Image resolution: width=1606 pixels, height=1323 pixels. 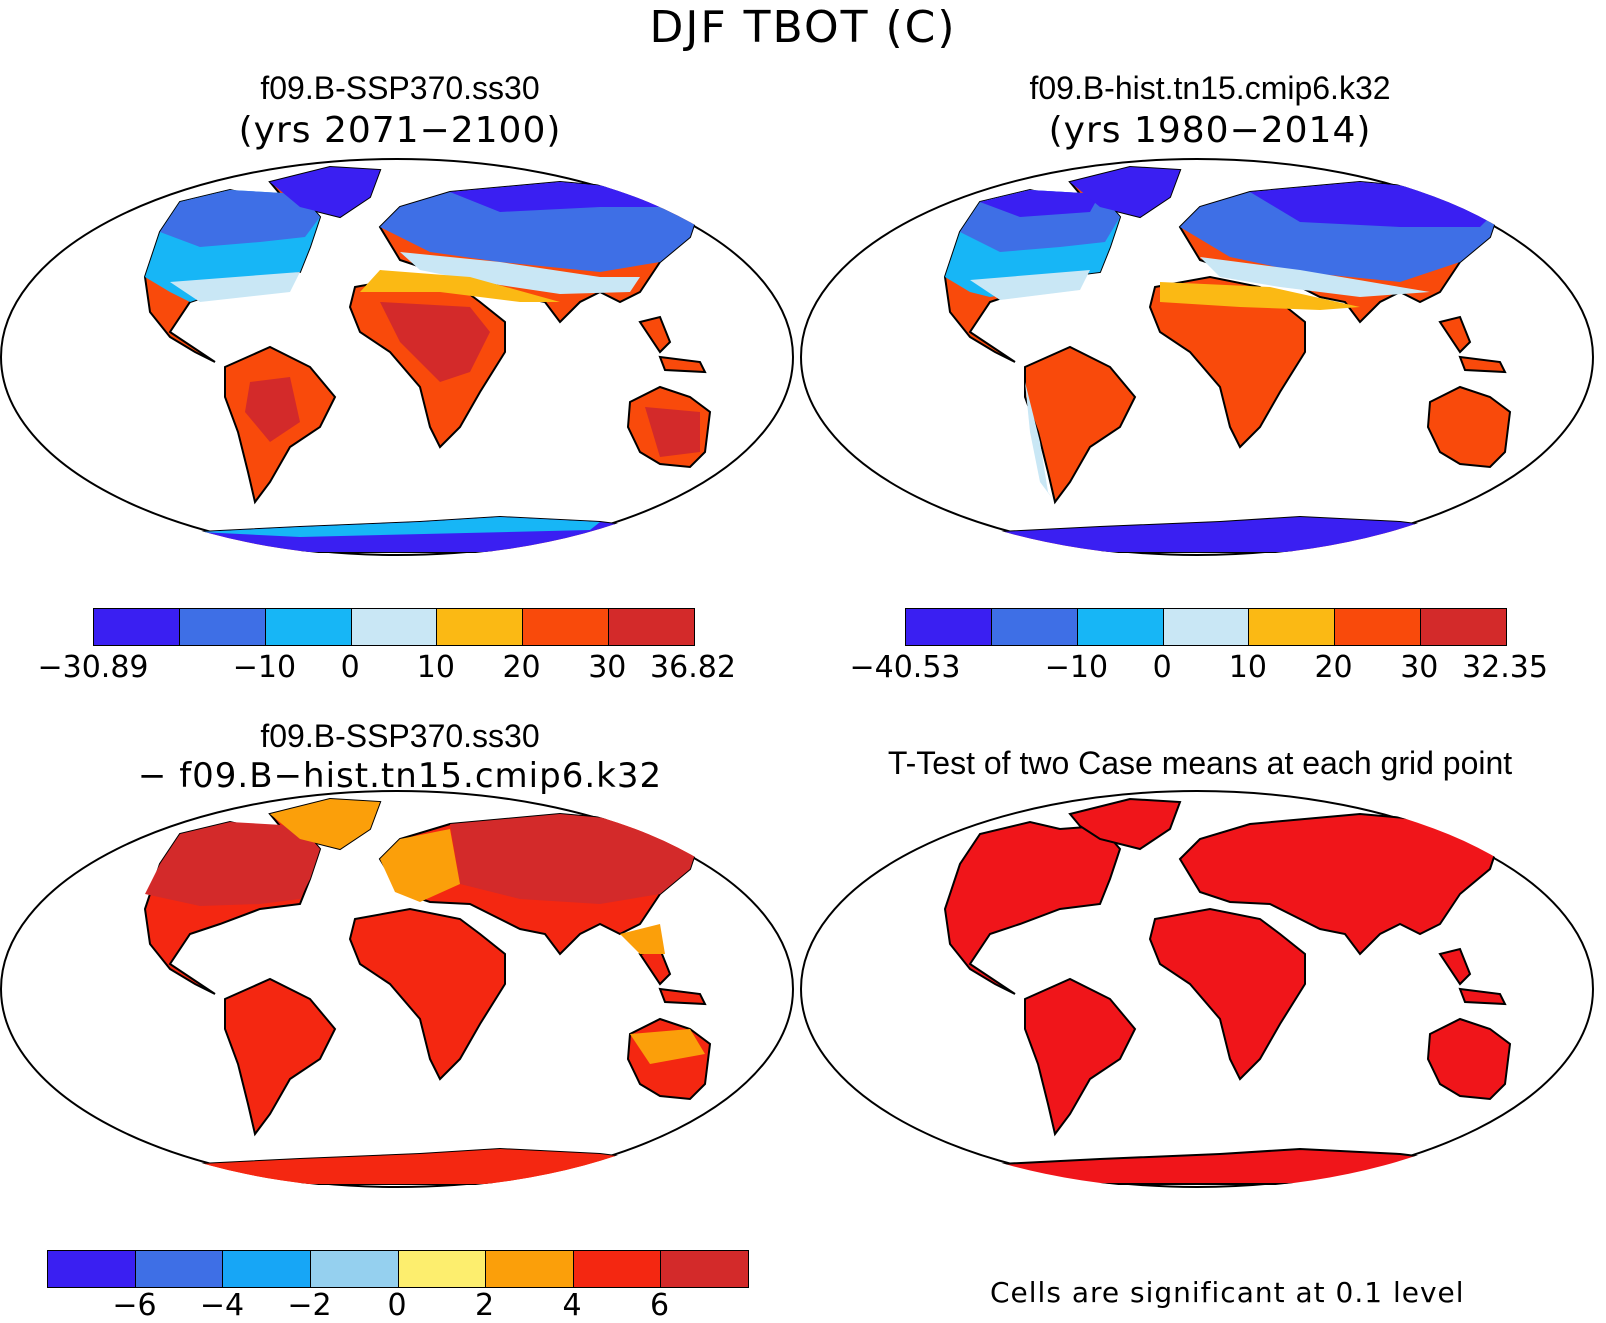 I want to click on significance-note: Cells are significant at 0.1 level, so click(x=1227, y=1292).